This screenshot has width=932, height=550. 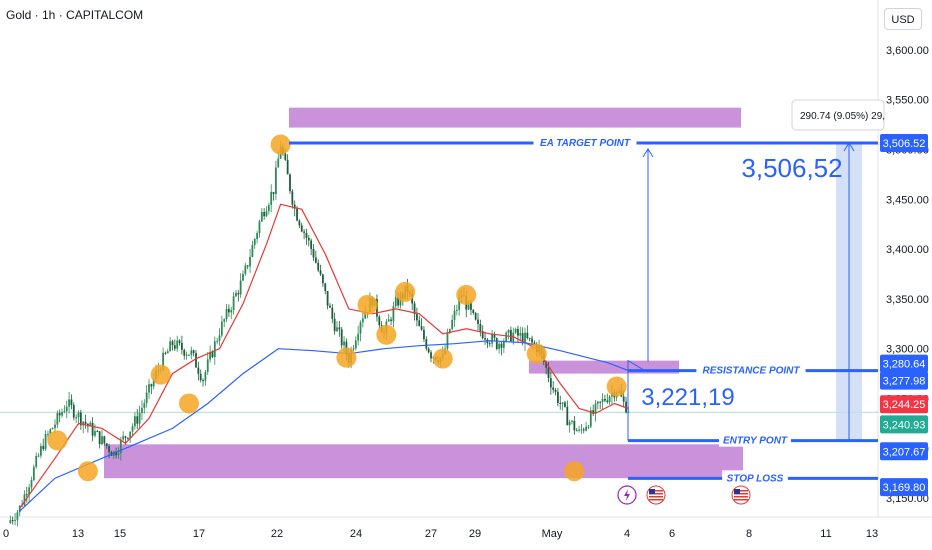 I want to click on x-tick-label: 22, so click(x=277, y=534).